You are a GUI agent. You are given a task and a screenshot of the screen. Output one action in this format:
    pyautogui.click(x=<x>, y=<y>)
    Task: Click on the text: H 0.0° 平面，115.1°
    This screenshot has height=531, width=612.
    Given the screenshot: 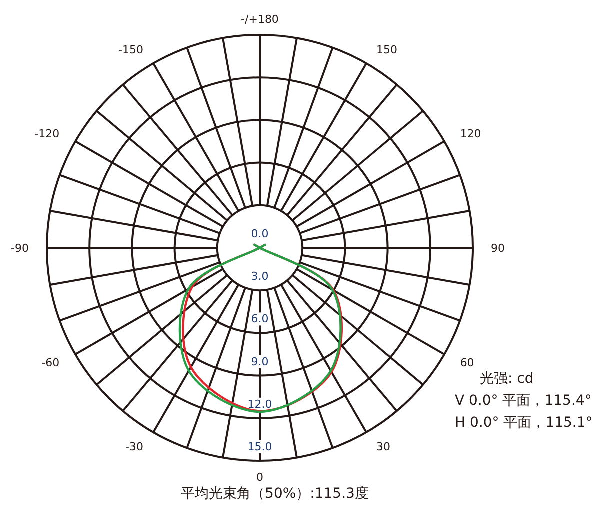 What is the action you would take?
    pyautogui.click(x=524, y=423)
    